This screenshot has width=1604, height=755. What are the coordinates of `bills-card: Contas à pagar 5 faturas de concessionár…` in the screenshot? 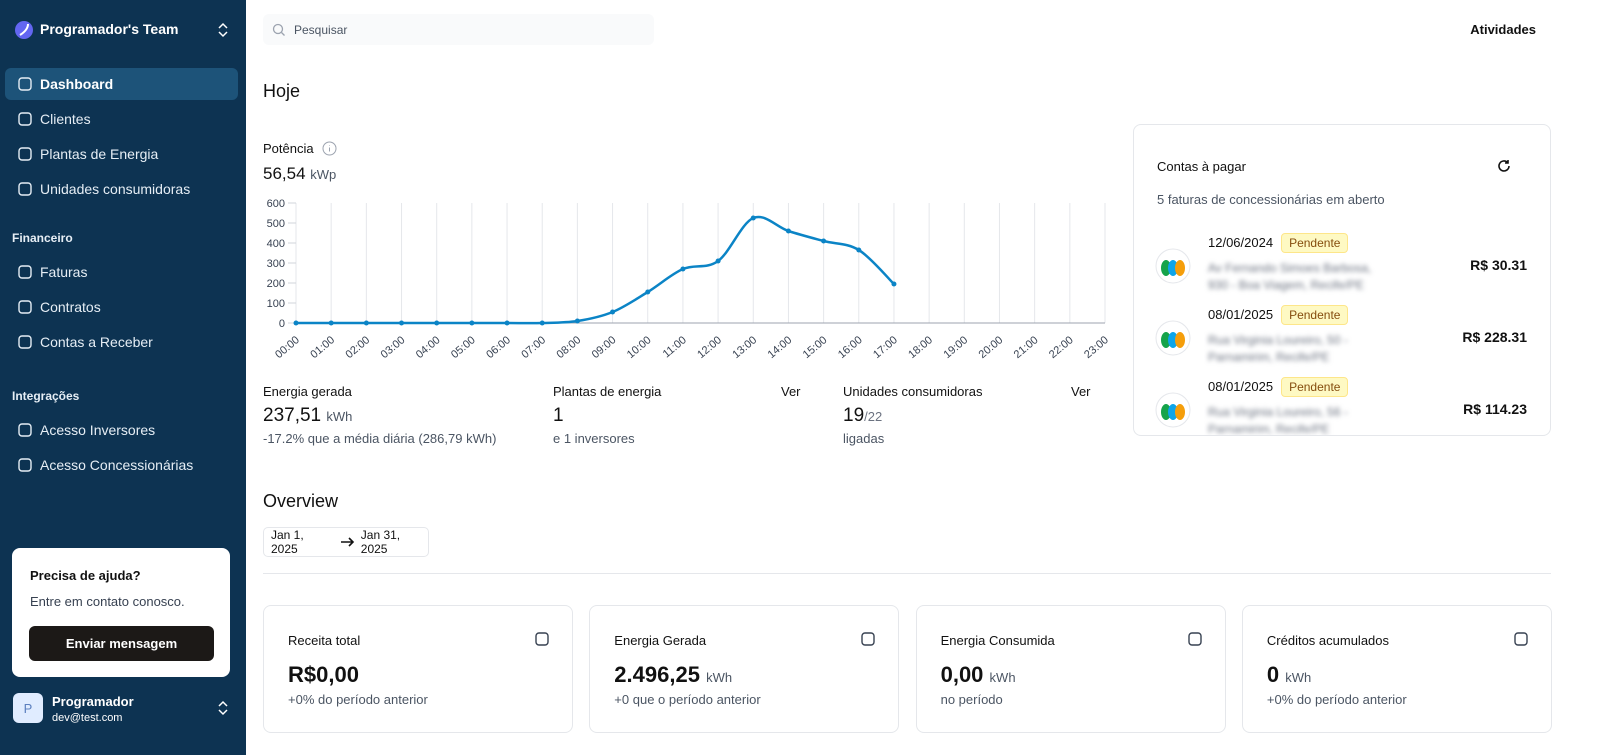 It's located at (1342, 280).